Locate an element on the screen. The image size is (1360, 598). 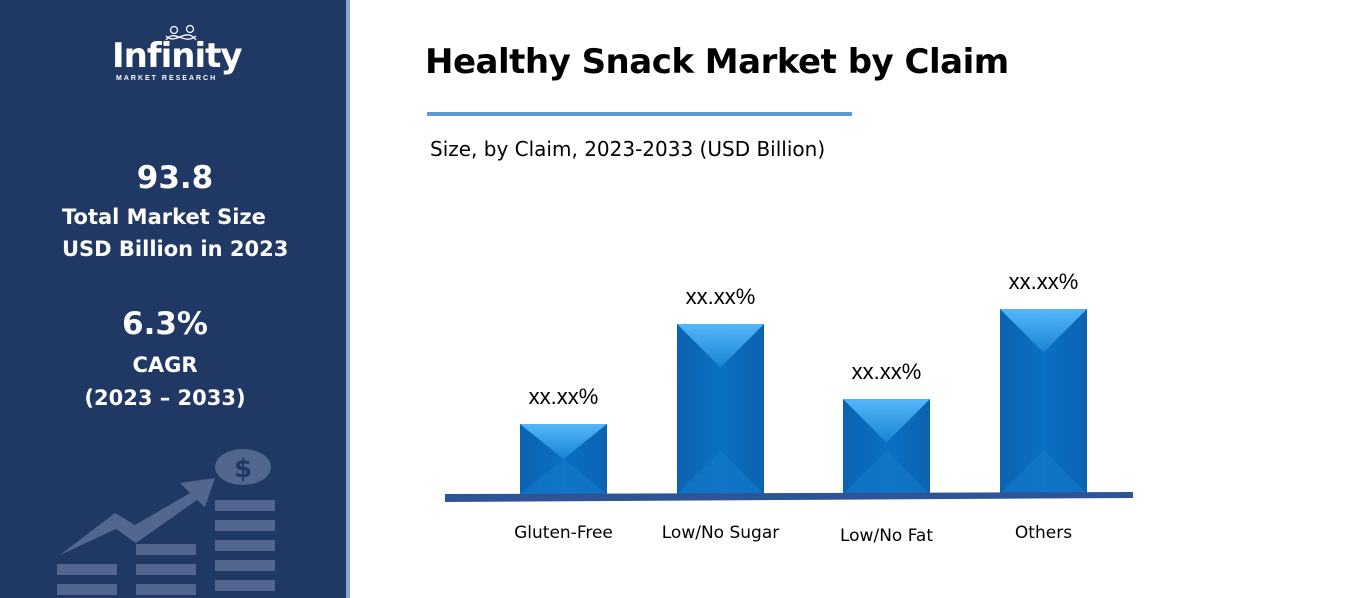
bar-low-no-sugar: xx.xx% Low/No Sugar is located at coordinates (721, 413).